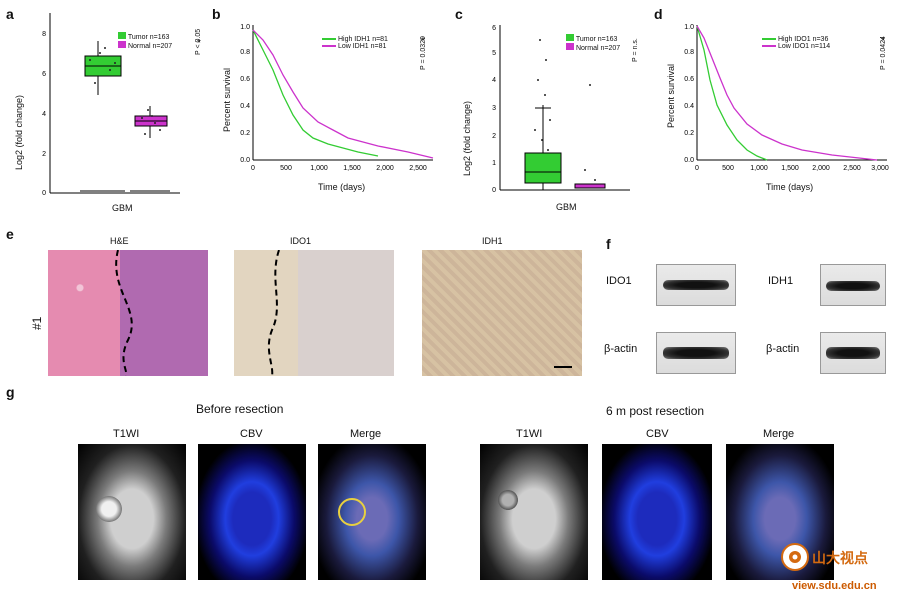 The width and height of the screenshot is (900, 600). I want to click on panel-b-legend: High IDH1 n=81 Low IDH1 n=81, so click(355, 43).